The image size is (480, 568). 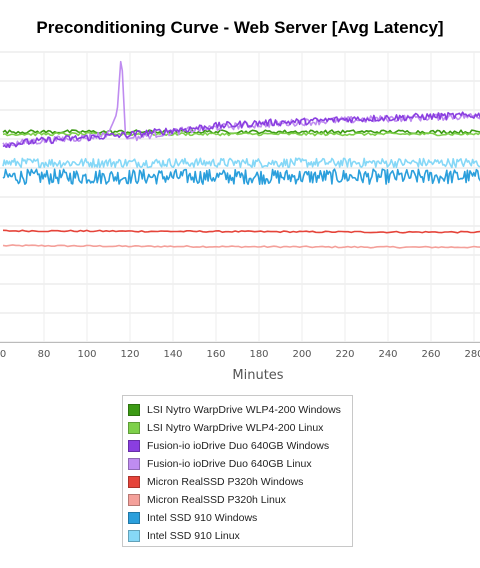 I want to click on legend-item: Intel SSD 910 Linux, so click(x=237, y=536).